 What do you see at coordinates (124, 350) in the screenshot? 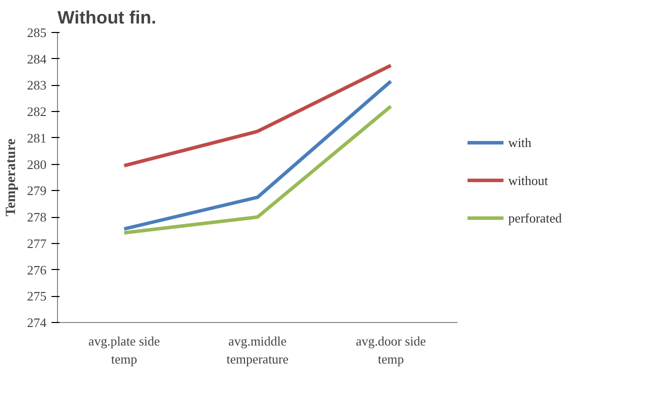
I see `x-tick-label: avg.plate side temp` at bounding box center [124, 350].